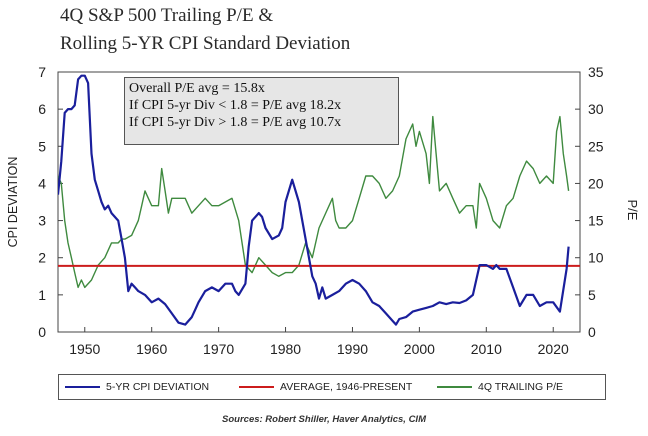 The height and width of the screenshot is (436, 648). I want to click on right-tick-label: 0, so click(592, 332).